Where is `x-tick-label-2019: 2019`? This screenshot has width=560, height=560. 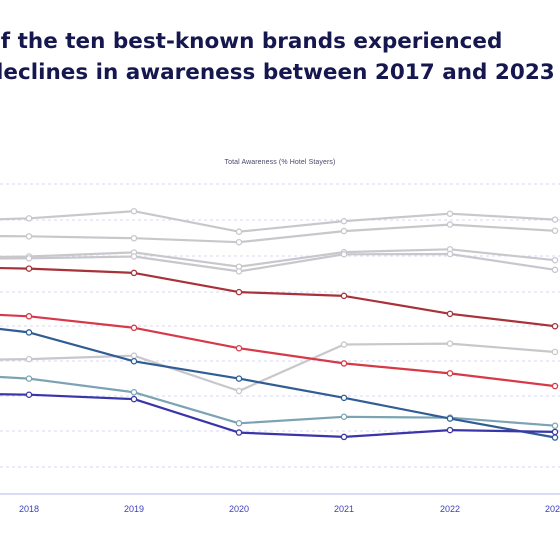 x-tick-label-2019: 2019 is located at coordinates (134, 509).